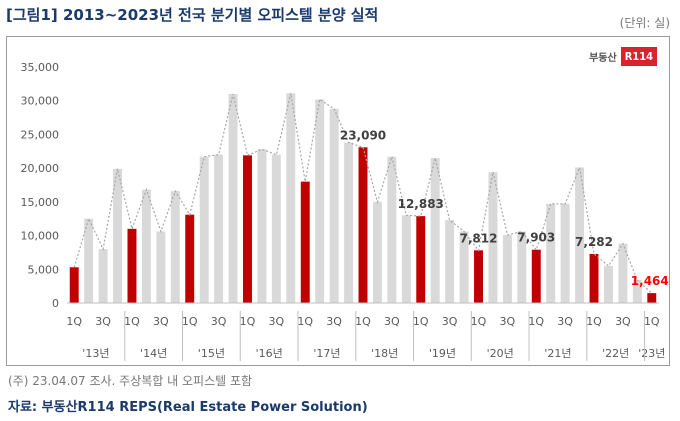 The width and height of the screenshot is (680, 421). Describe the element at coordinates (44, 269) in the screenshot. I see `y-tick-label: 5,000` at that location.